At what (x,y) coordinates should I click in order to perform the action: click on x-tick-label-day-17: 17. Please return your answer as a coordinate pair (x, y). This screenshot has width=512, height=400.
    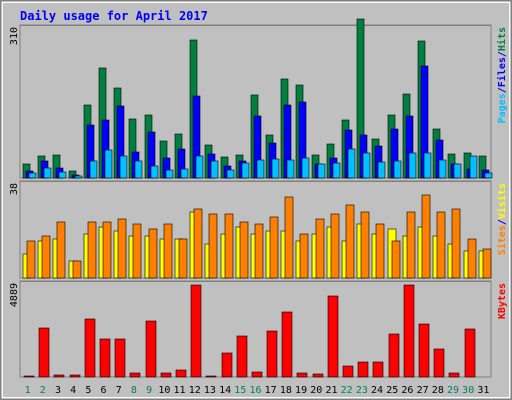
    Looking at the image, I should click on (271, 390).